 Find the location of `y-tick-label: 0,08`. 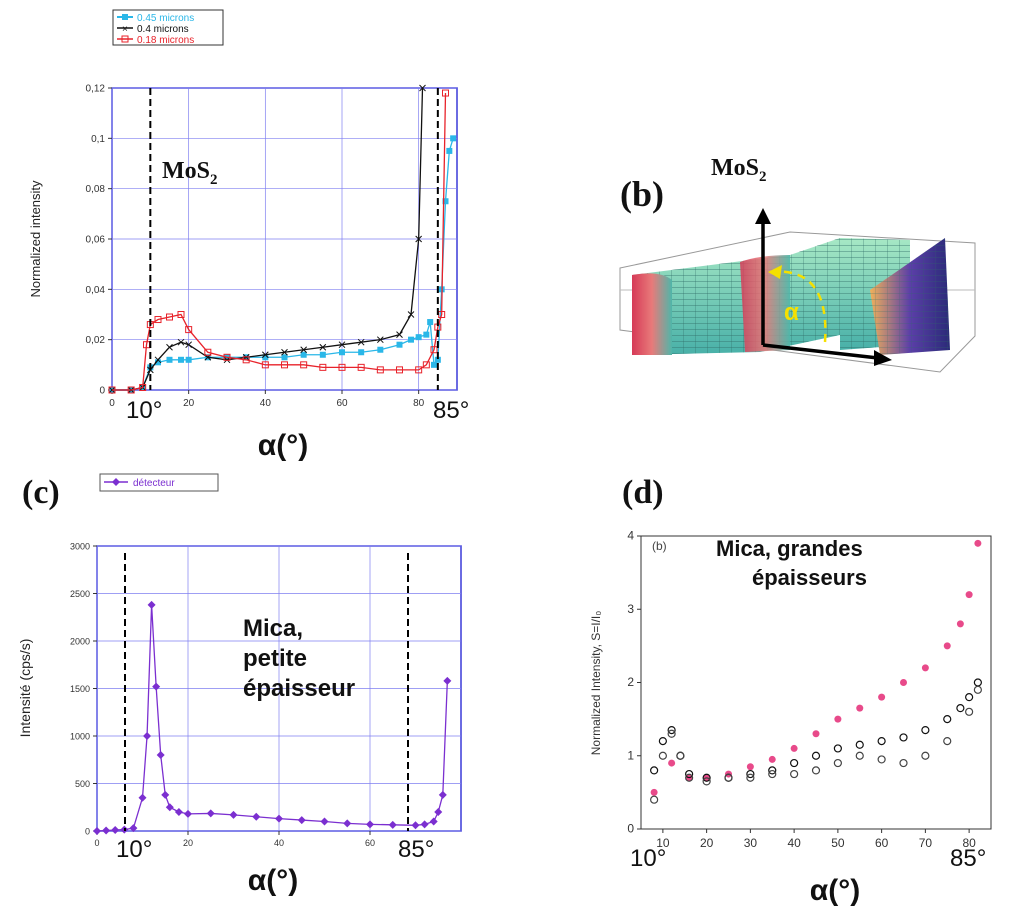

y-tick-label: 0,08 is located at coordinates (96, 189).